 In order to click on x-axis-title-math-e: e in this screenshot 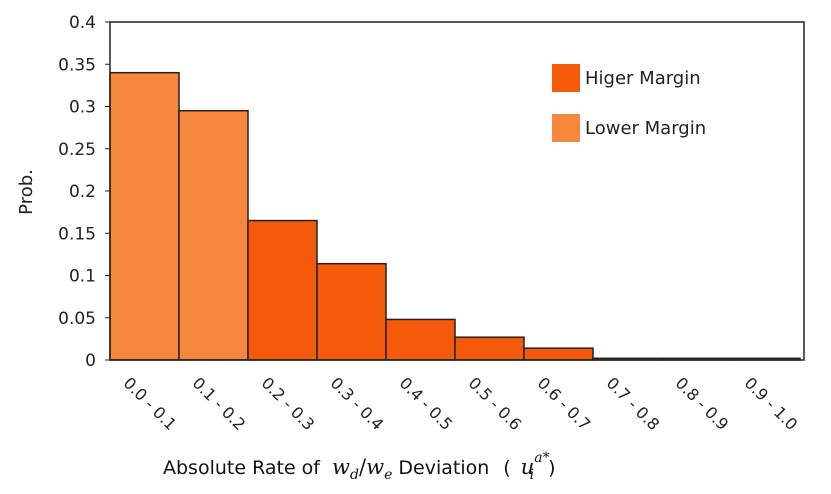, I will do `click(388, 475)`.